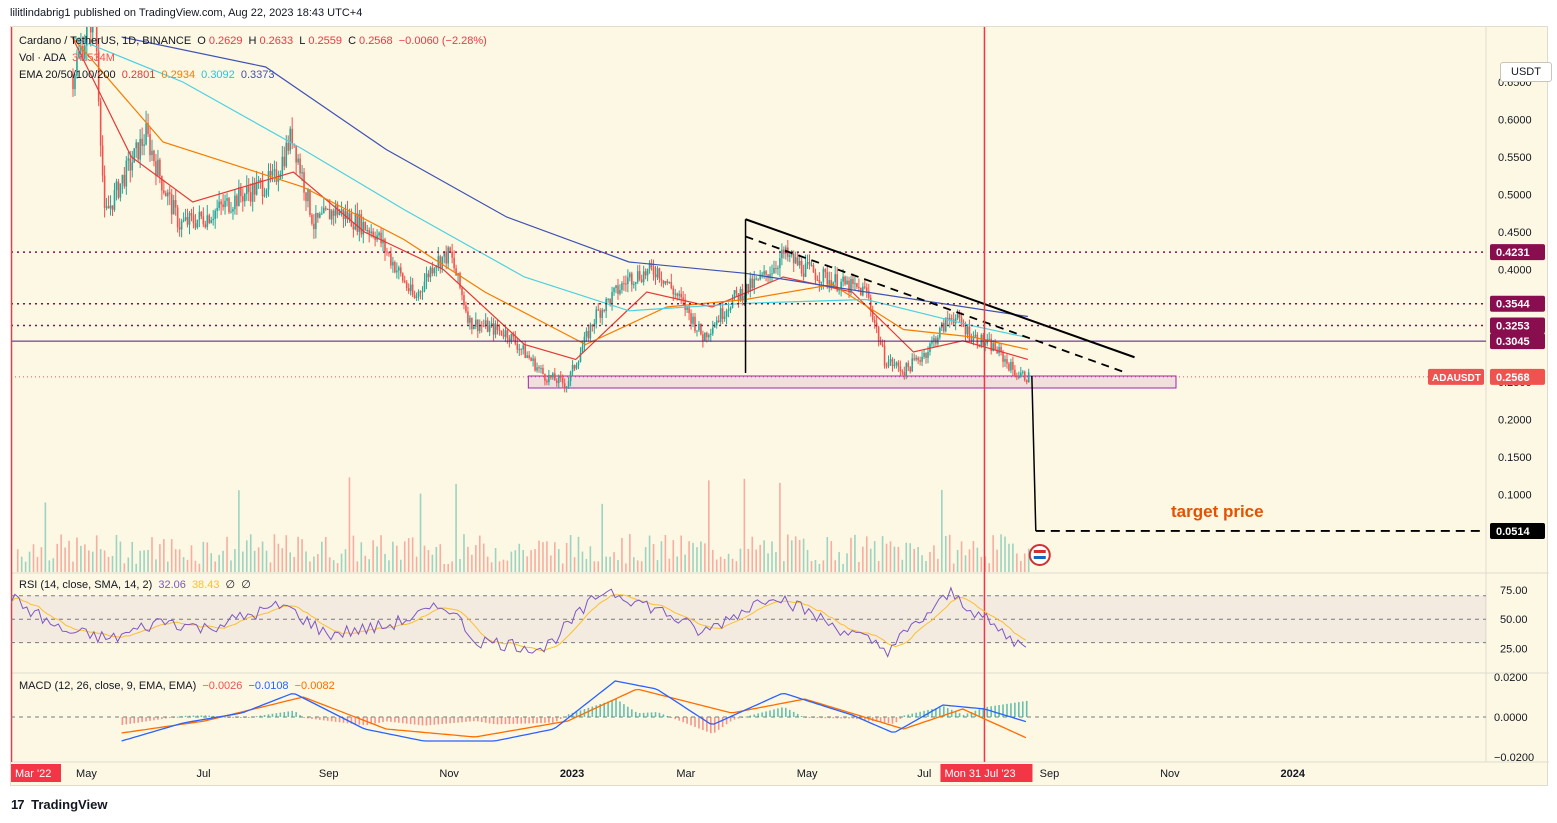 This screenshot has width=1557, height=823. Describe the element at coordinates (1050, 774) in the screenshot. I see `x-axis-label: Sep` at that location.